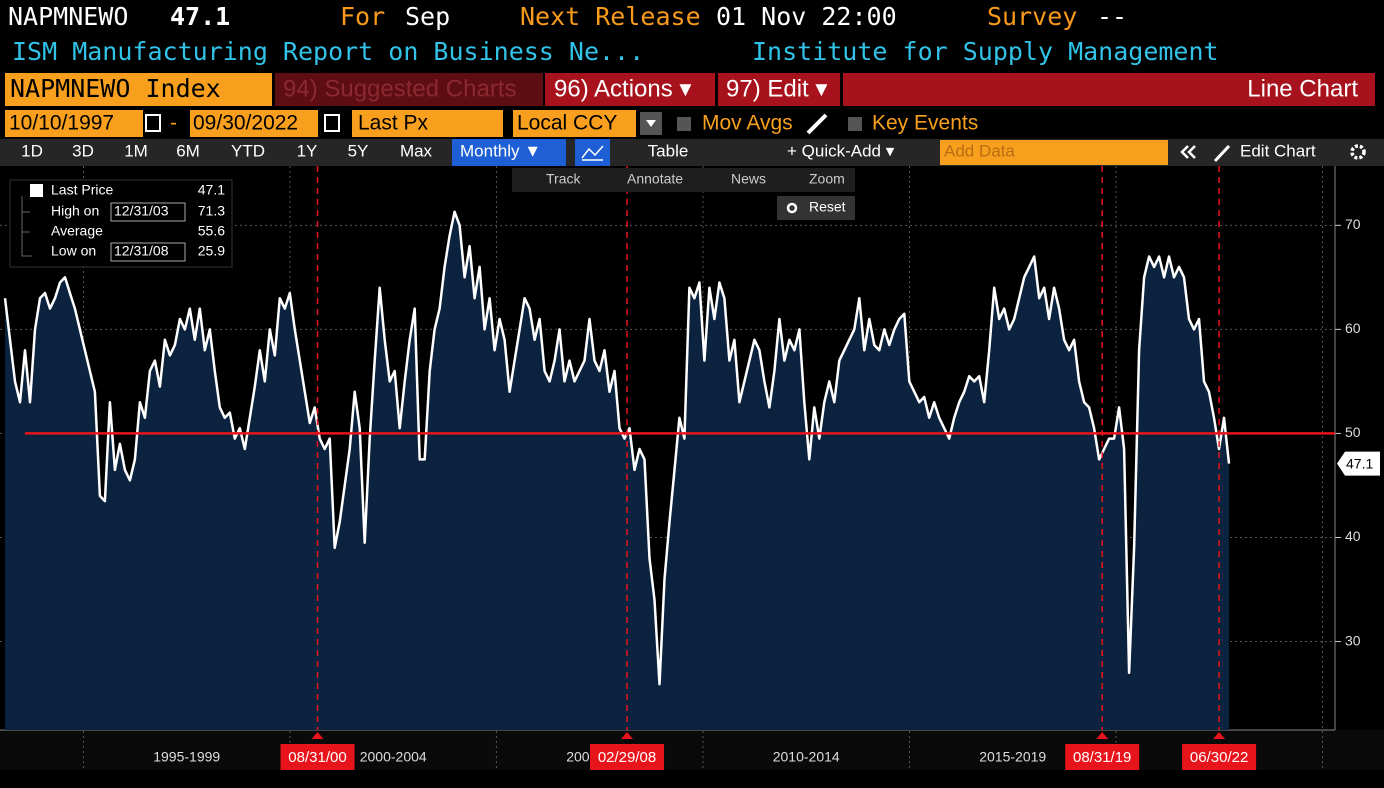 Image resolution: width=1384 pixels, height=788 pixels. I want to click on currency-box, so click(574, 123).